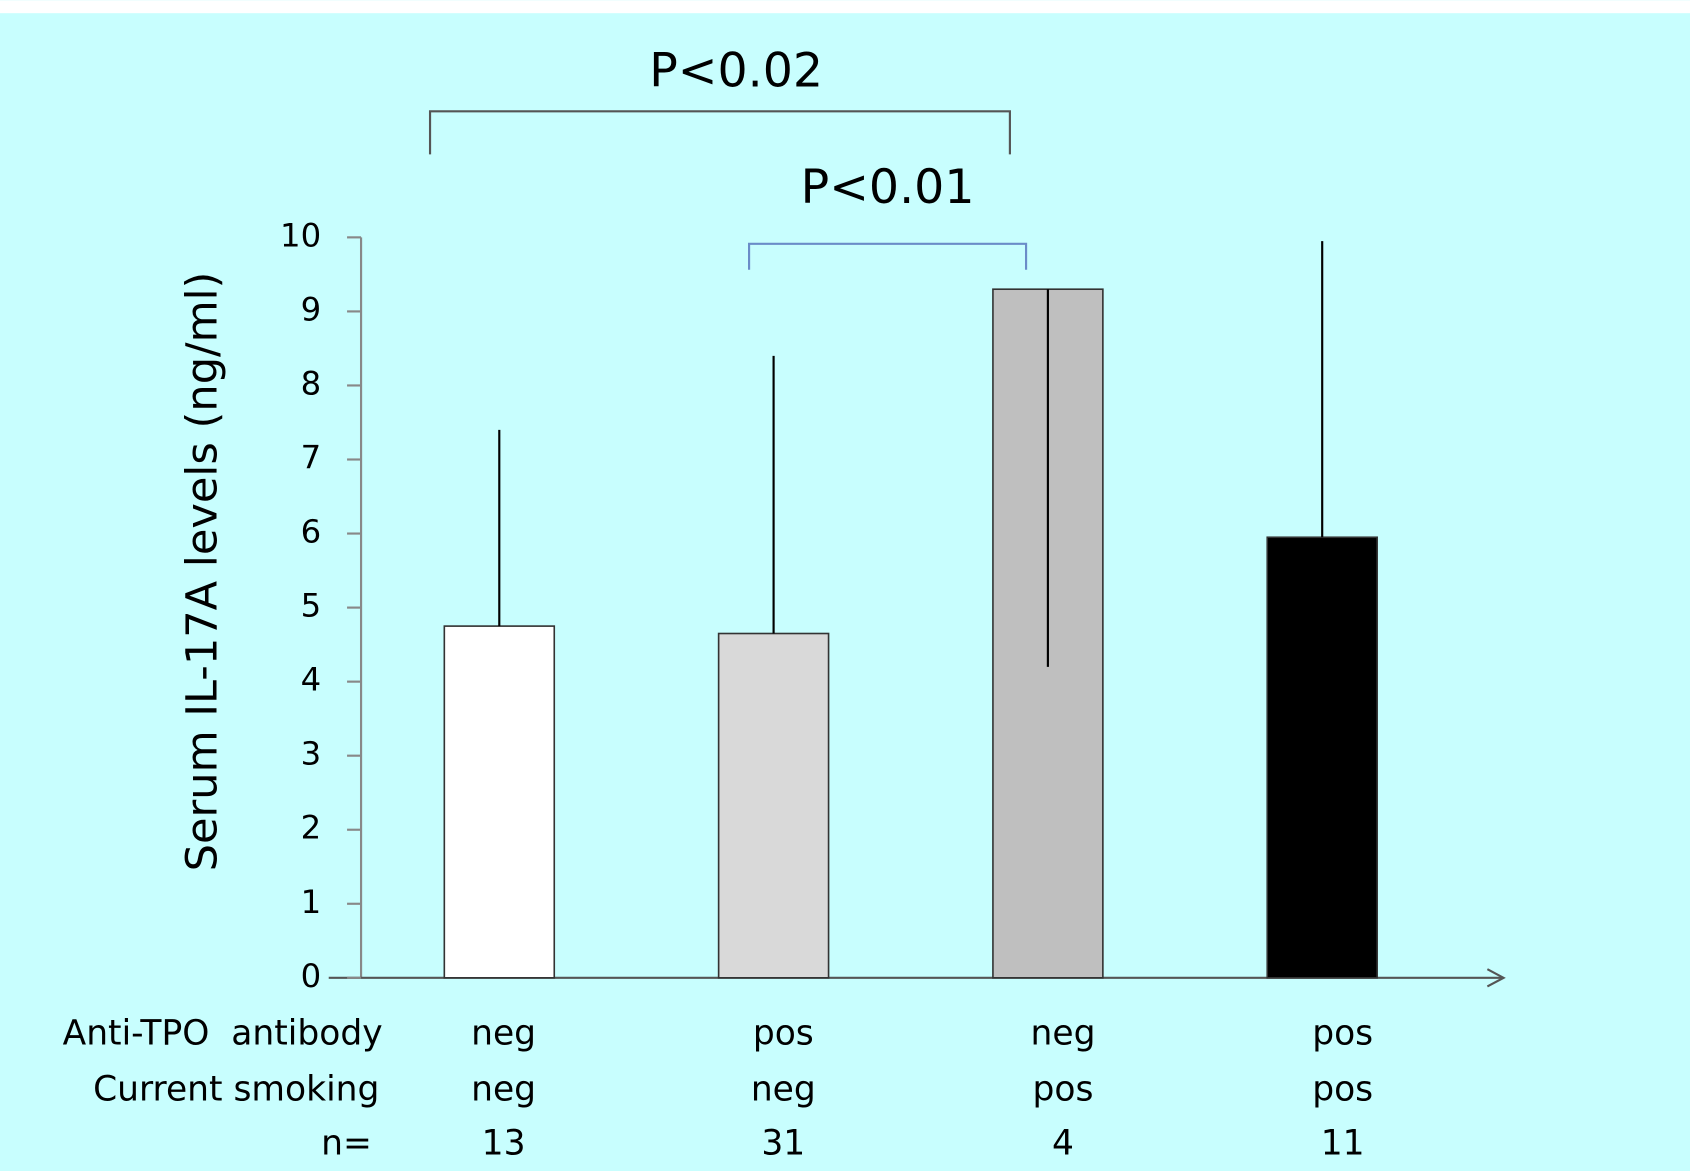  Describe the element at coordinates (311, 532) in the screenshot. I see `y-tick-label: 6` at that location.